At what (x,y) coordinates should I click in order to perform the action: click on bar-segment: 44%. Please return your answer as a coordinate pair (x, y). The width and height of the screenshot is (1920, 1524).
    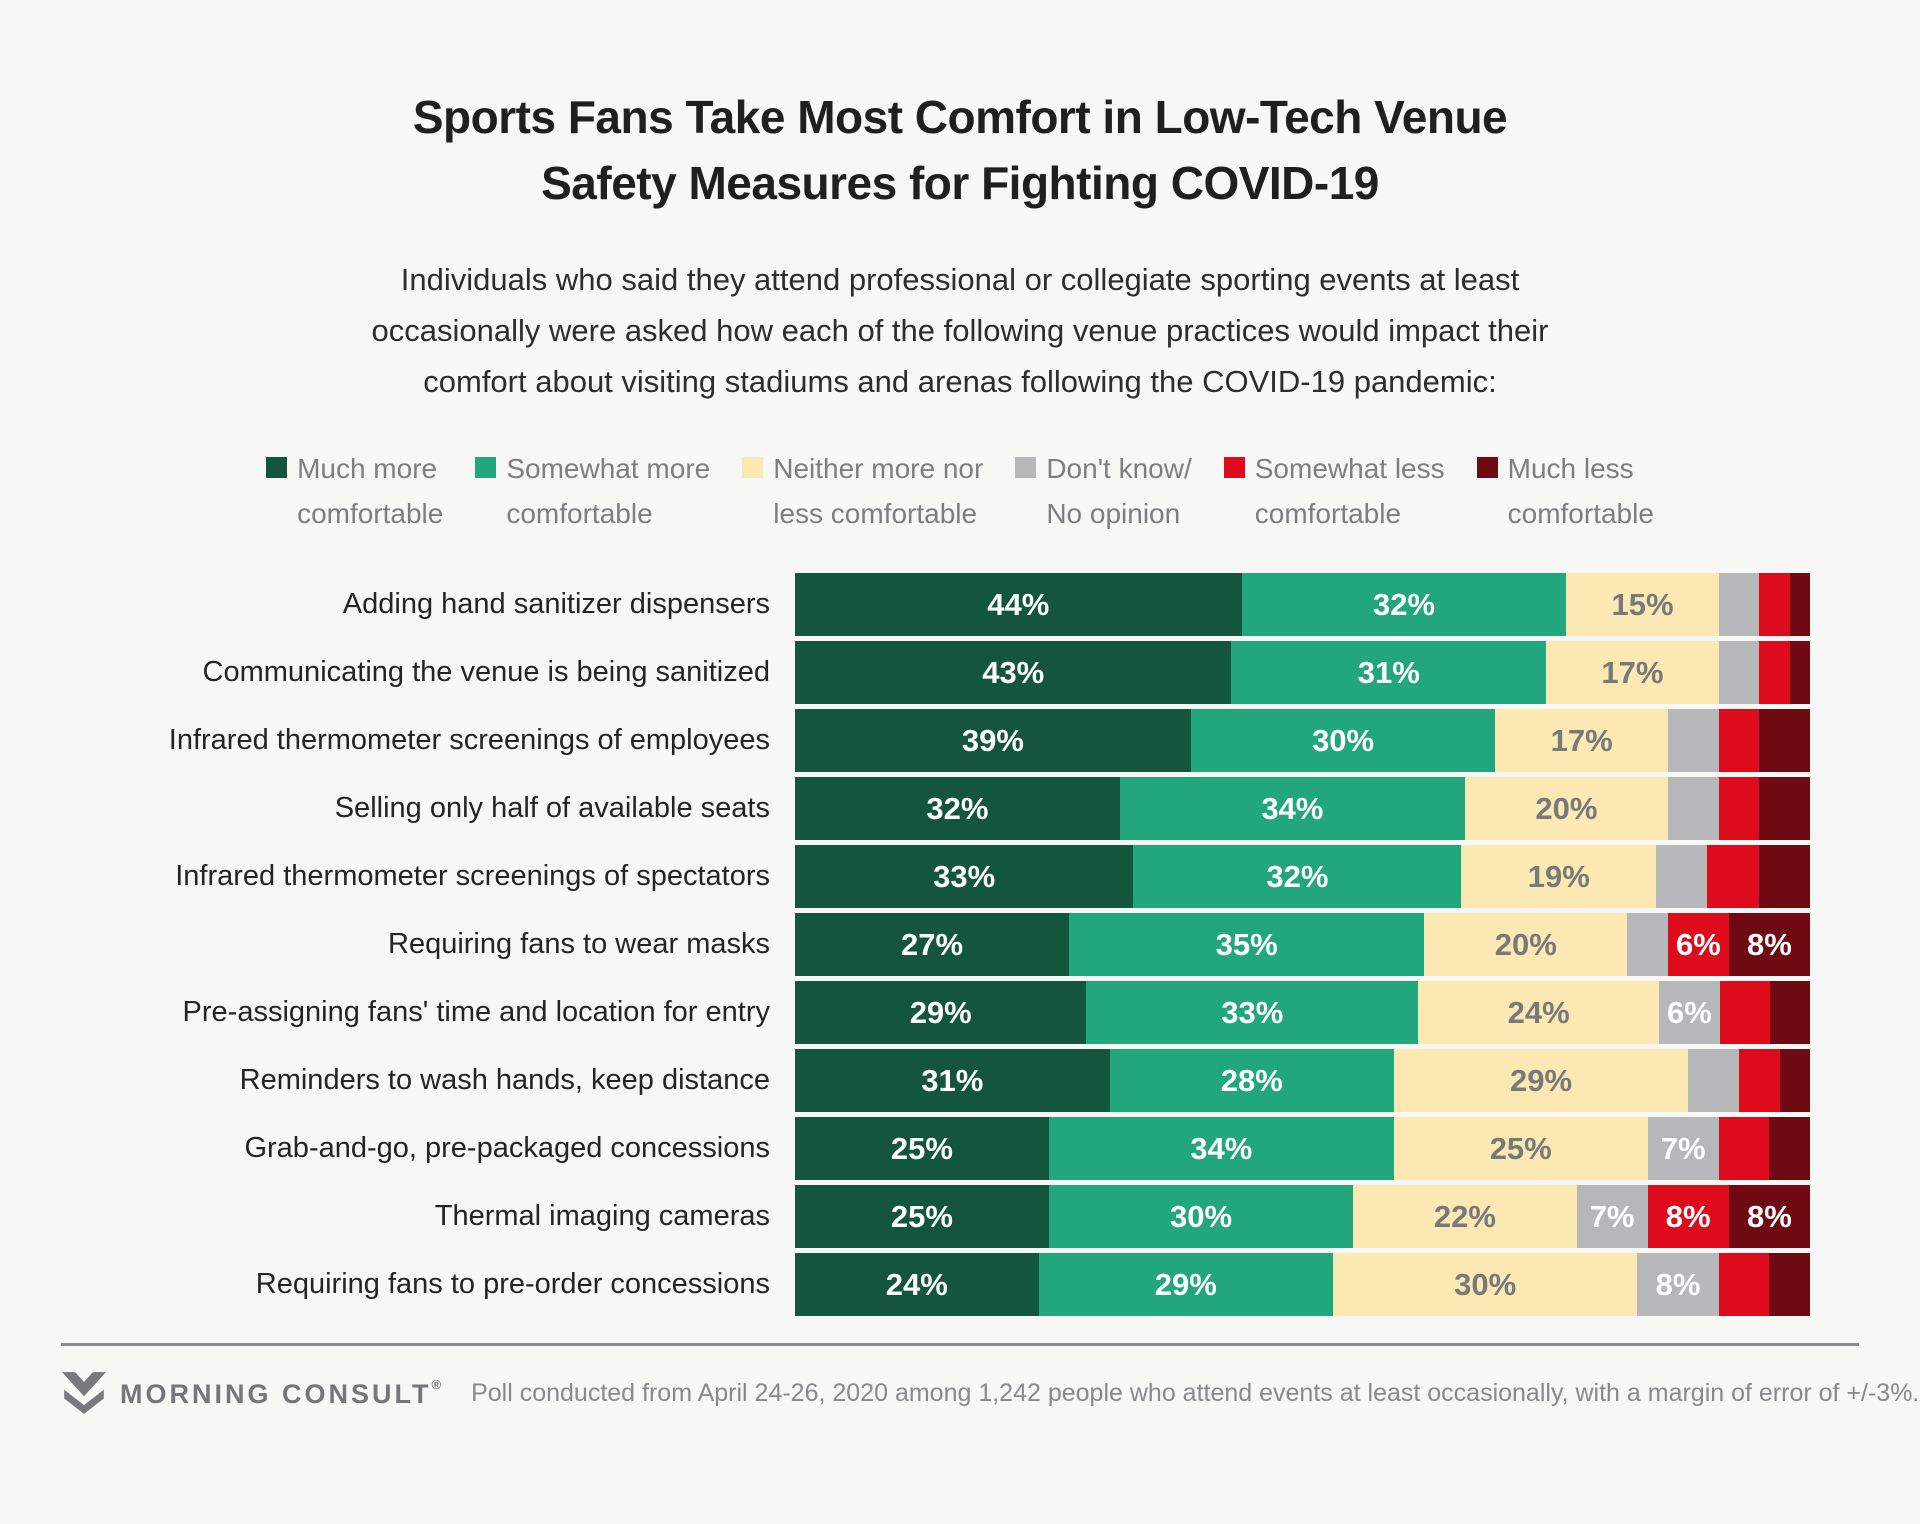
    Looking at the image, I should click on (1018, 604).